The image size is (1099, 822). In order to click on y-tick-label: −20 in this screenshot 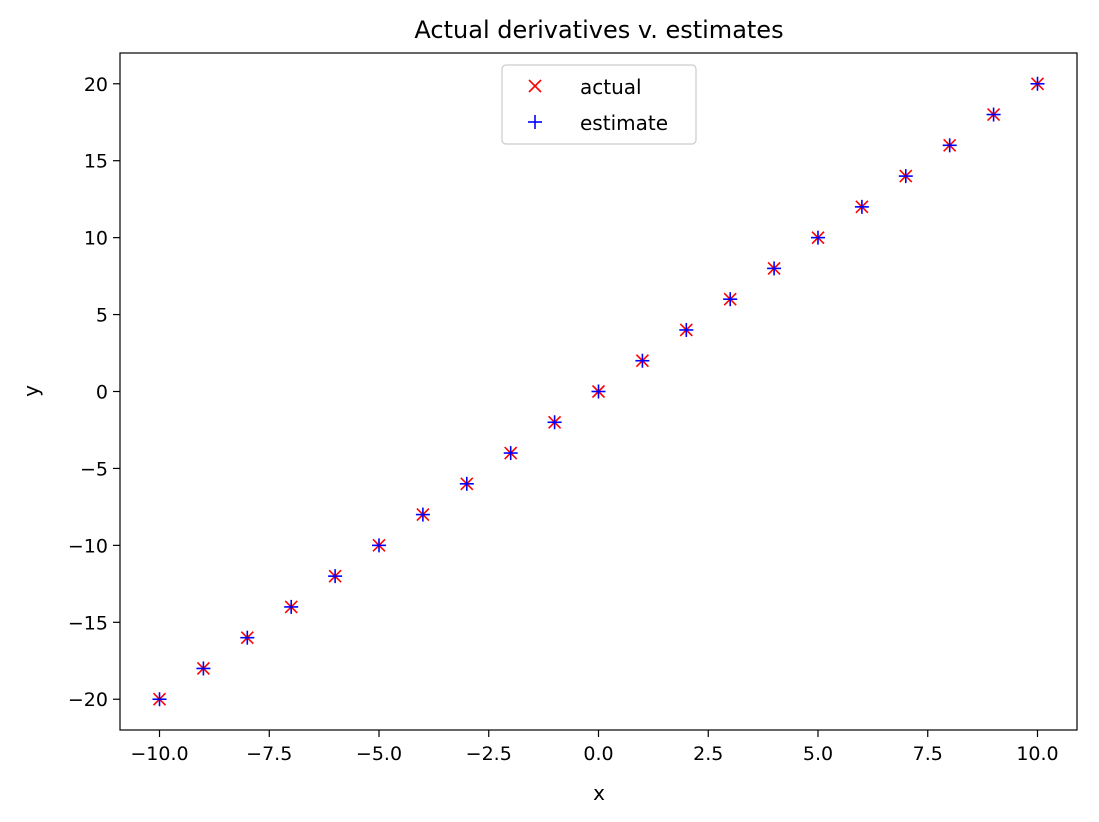, I will do `click(88, 700)`.